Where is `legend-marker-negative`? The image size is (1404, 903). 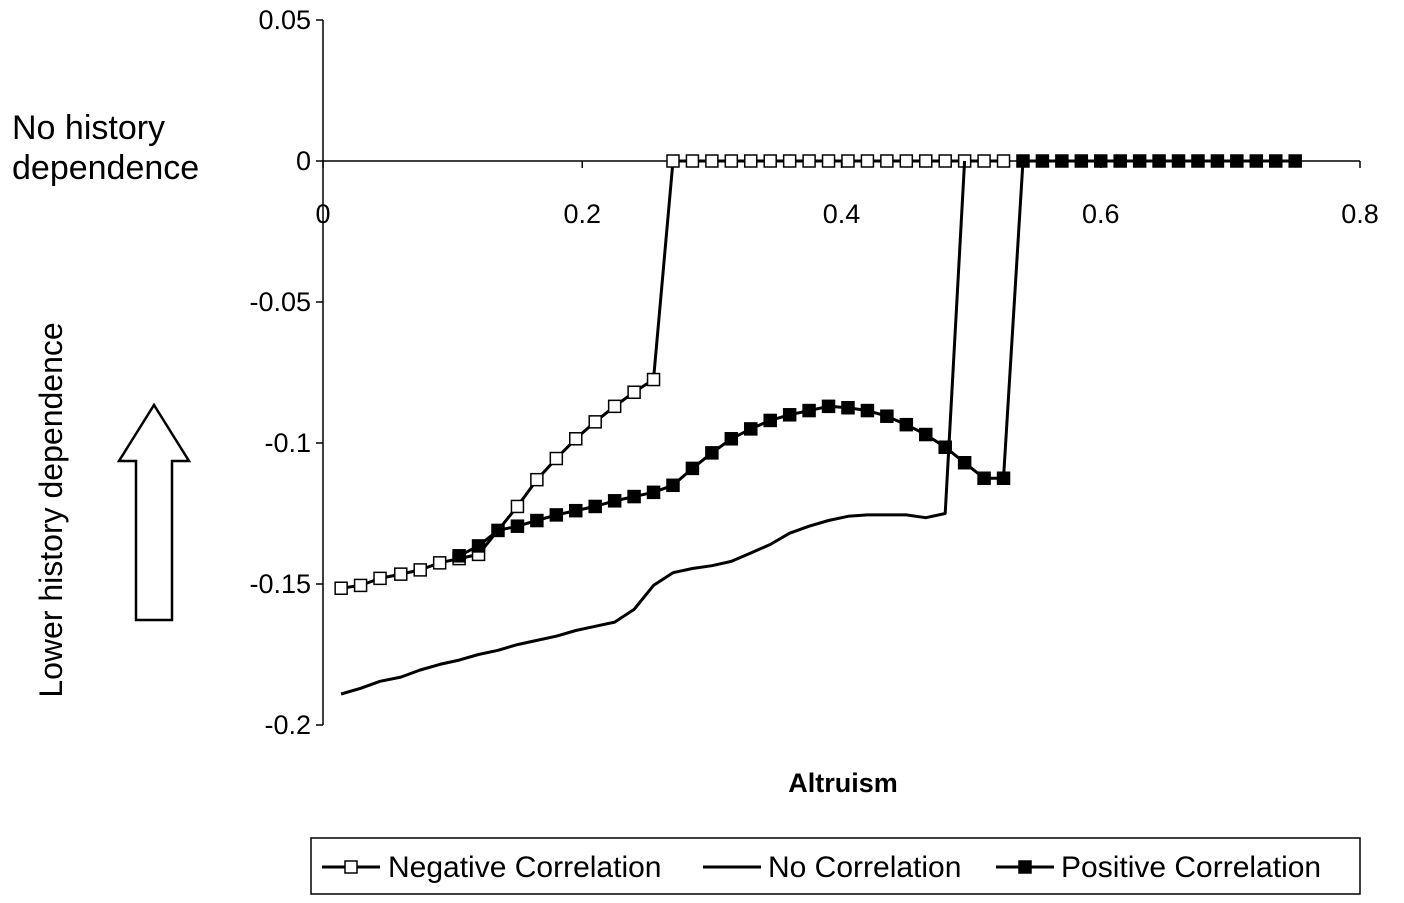 legend-marker-negative is located at coordinates (351, 867).